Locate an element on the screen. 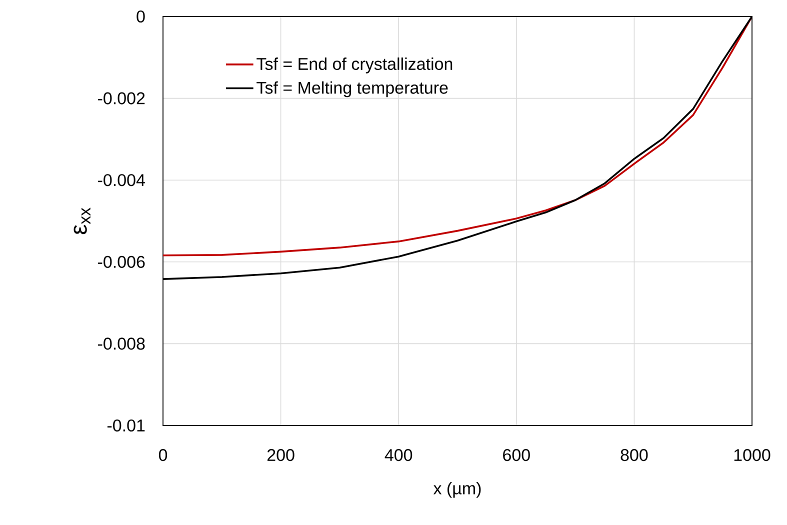 The height and width of the screenshot is (525, 787). x-tick-label: 800 is located at coordinates (634, 455).